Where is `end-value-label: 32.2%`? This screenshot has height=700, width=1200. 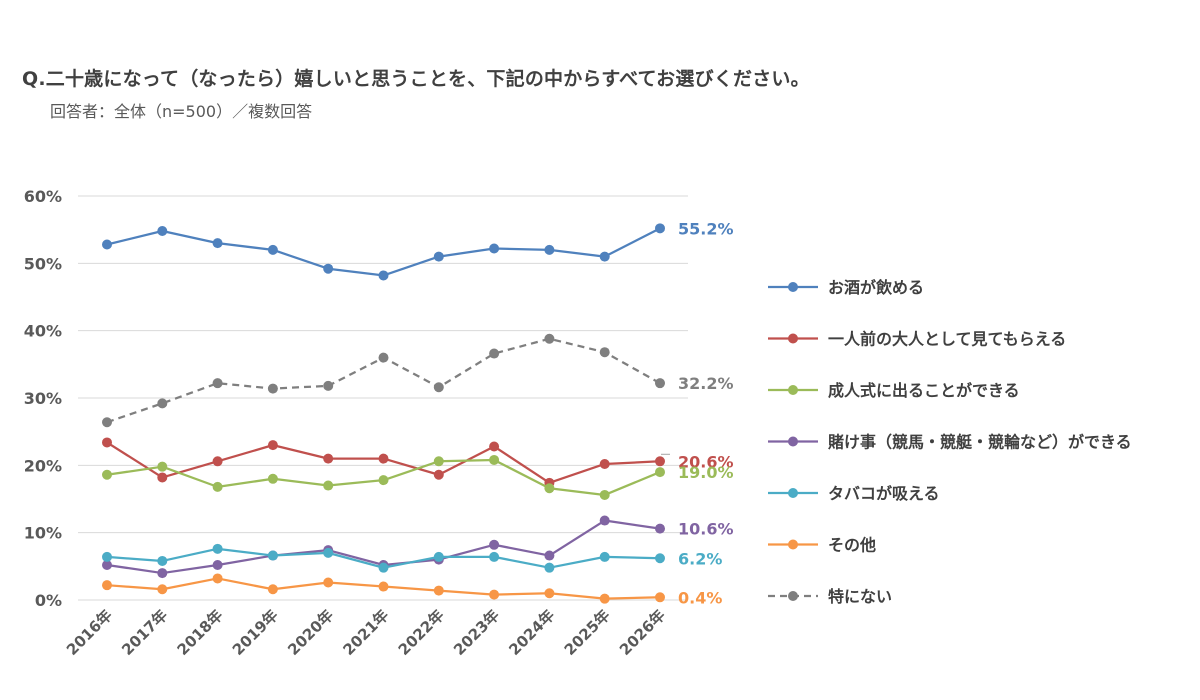 end-value-label: 32.2% is located at coordinates (706, 383).